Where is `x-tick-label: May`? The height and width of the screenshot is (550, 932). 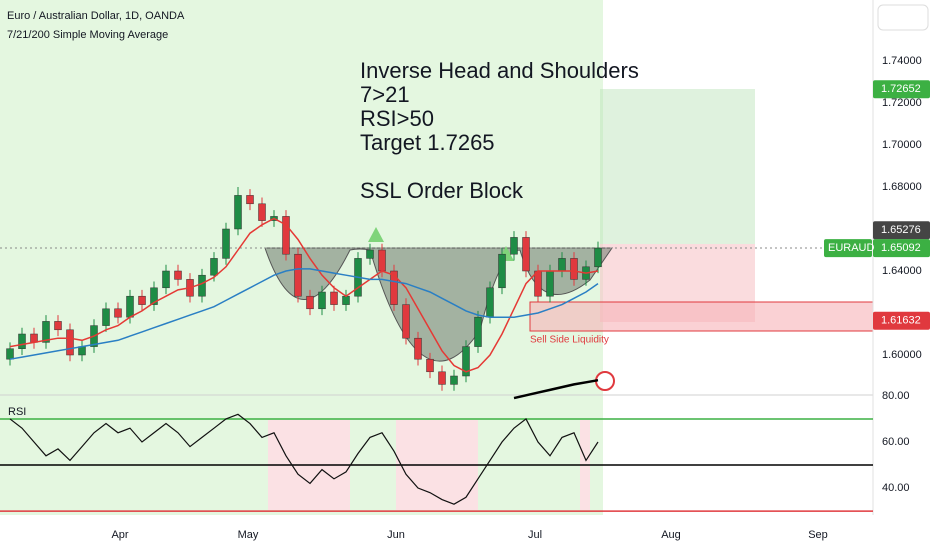
x-tick-label: May is located at coordinates (248, 535).